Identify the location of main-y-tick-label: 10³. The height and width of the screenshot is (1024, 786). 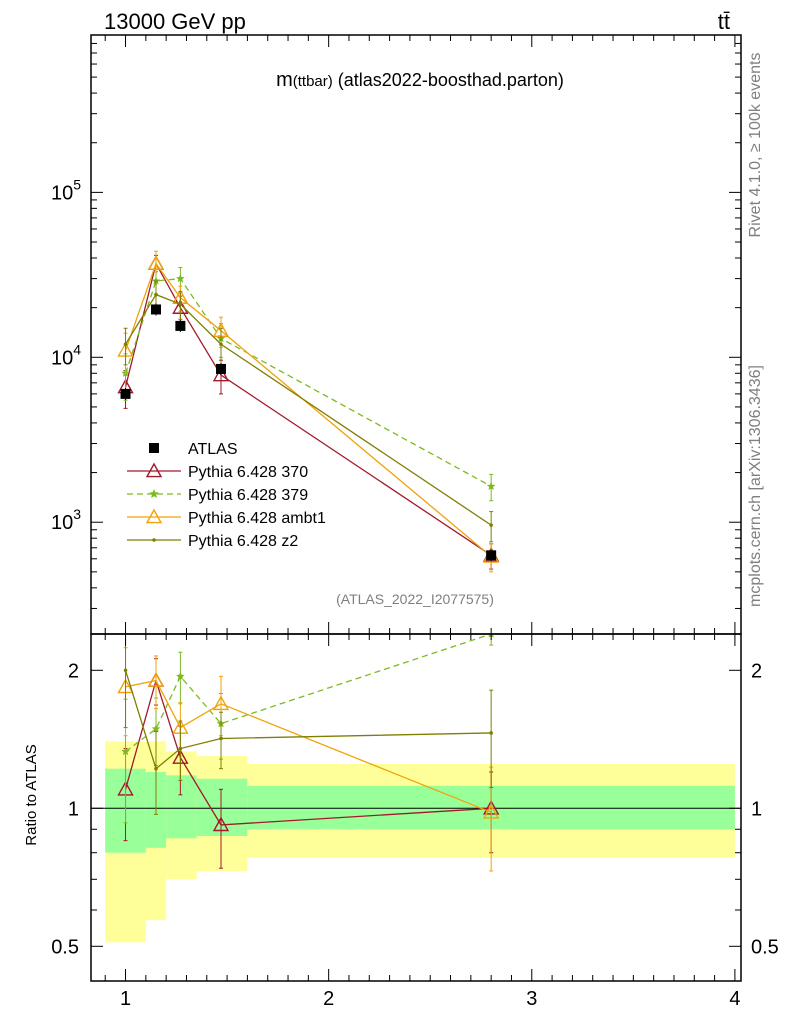
(66, 520).